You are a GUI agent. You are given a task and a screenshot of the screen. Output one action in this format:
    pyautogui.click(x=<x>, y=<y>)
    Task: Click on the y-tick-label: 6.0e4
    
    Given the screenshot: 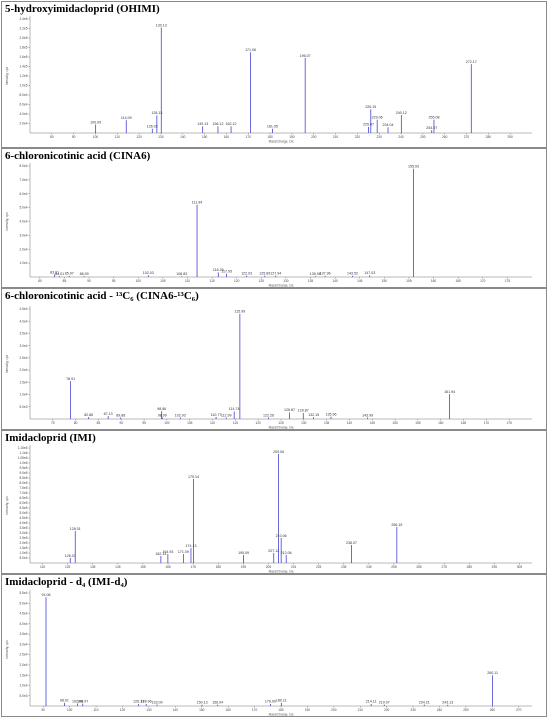 What is the action you would take?
    pyautogui.click(x=24, y=194)
    